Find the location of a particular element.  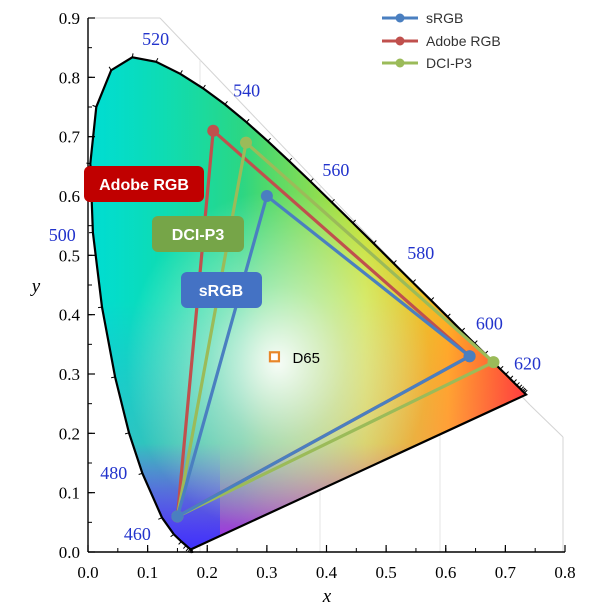

badge-dci-p3: DCI-P3 is located at coordinates (198, 234).